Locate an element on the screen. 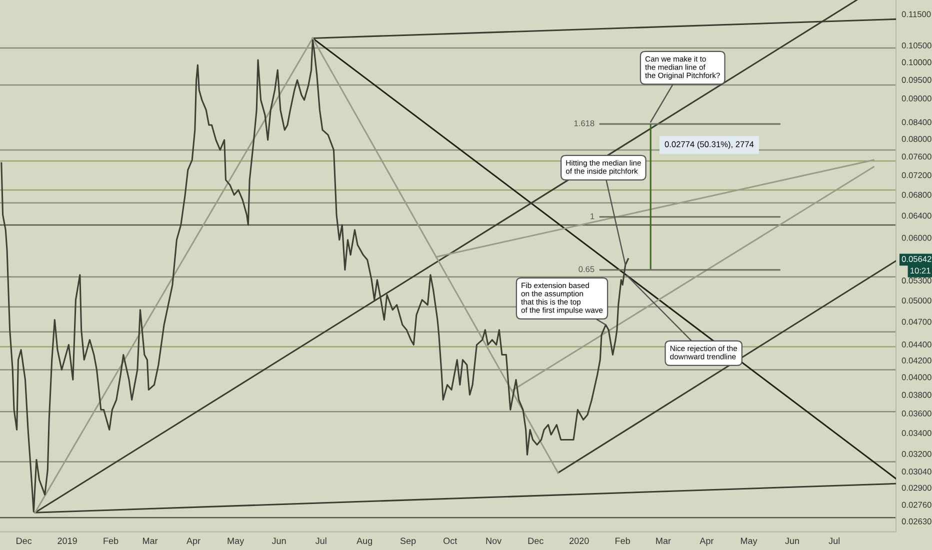 This screenshot has width=932, height=550. y-tick-label: 0.04400 is located at coordinates (917, 345).